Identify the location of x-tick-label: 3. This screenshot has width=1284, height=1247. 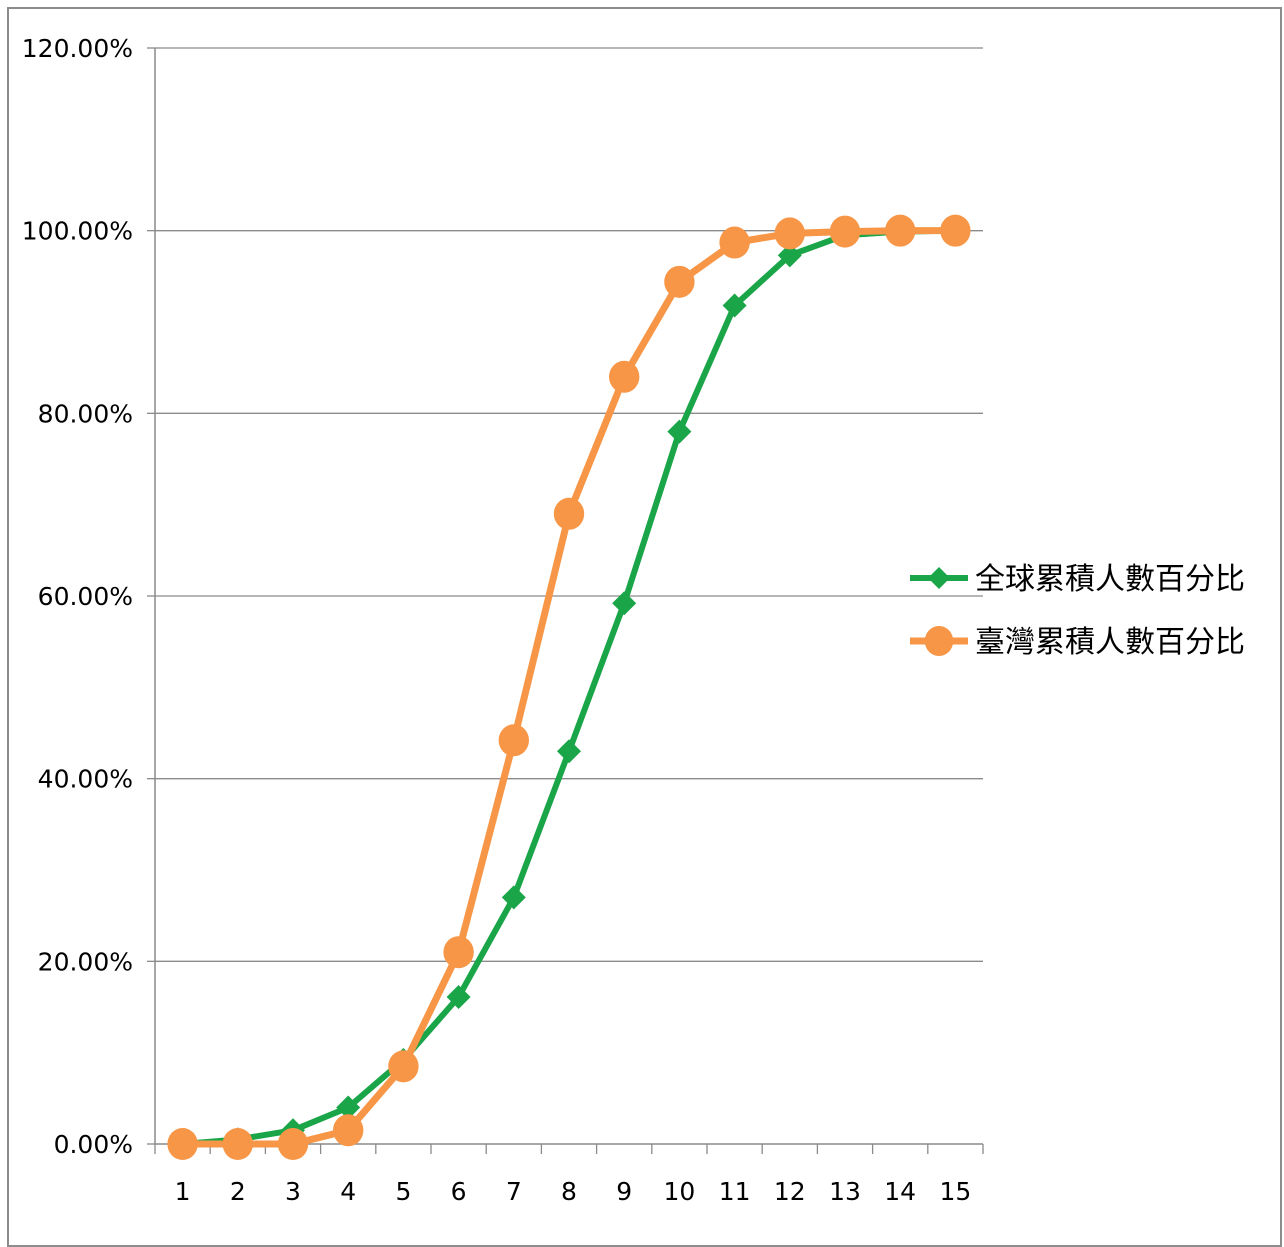
(293, 1191).